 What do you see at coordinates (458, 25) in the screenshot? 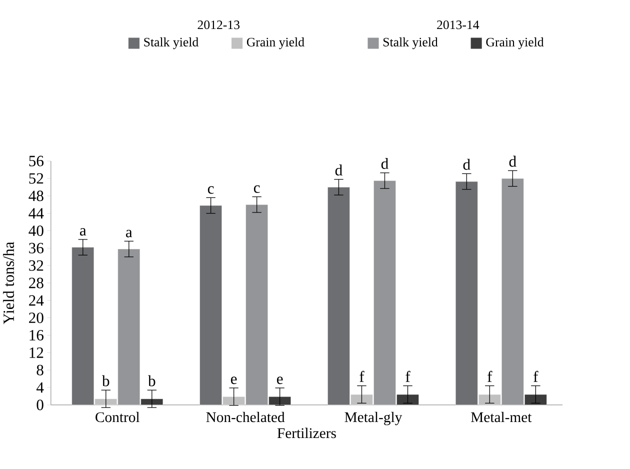
I see `text: 2013-14` at bounding box center [458, 25].